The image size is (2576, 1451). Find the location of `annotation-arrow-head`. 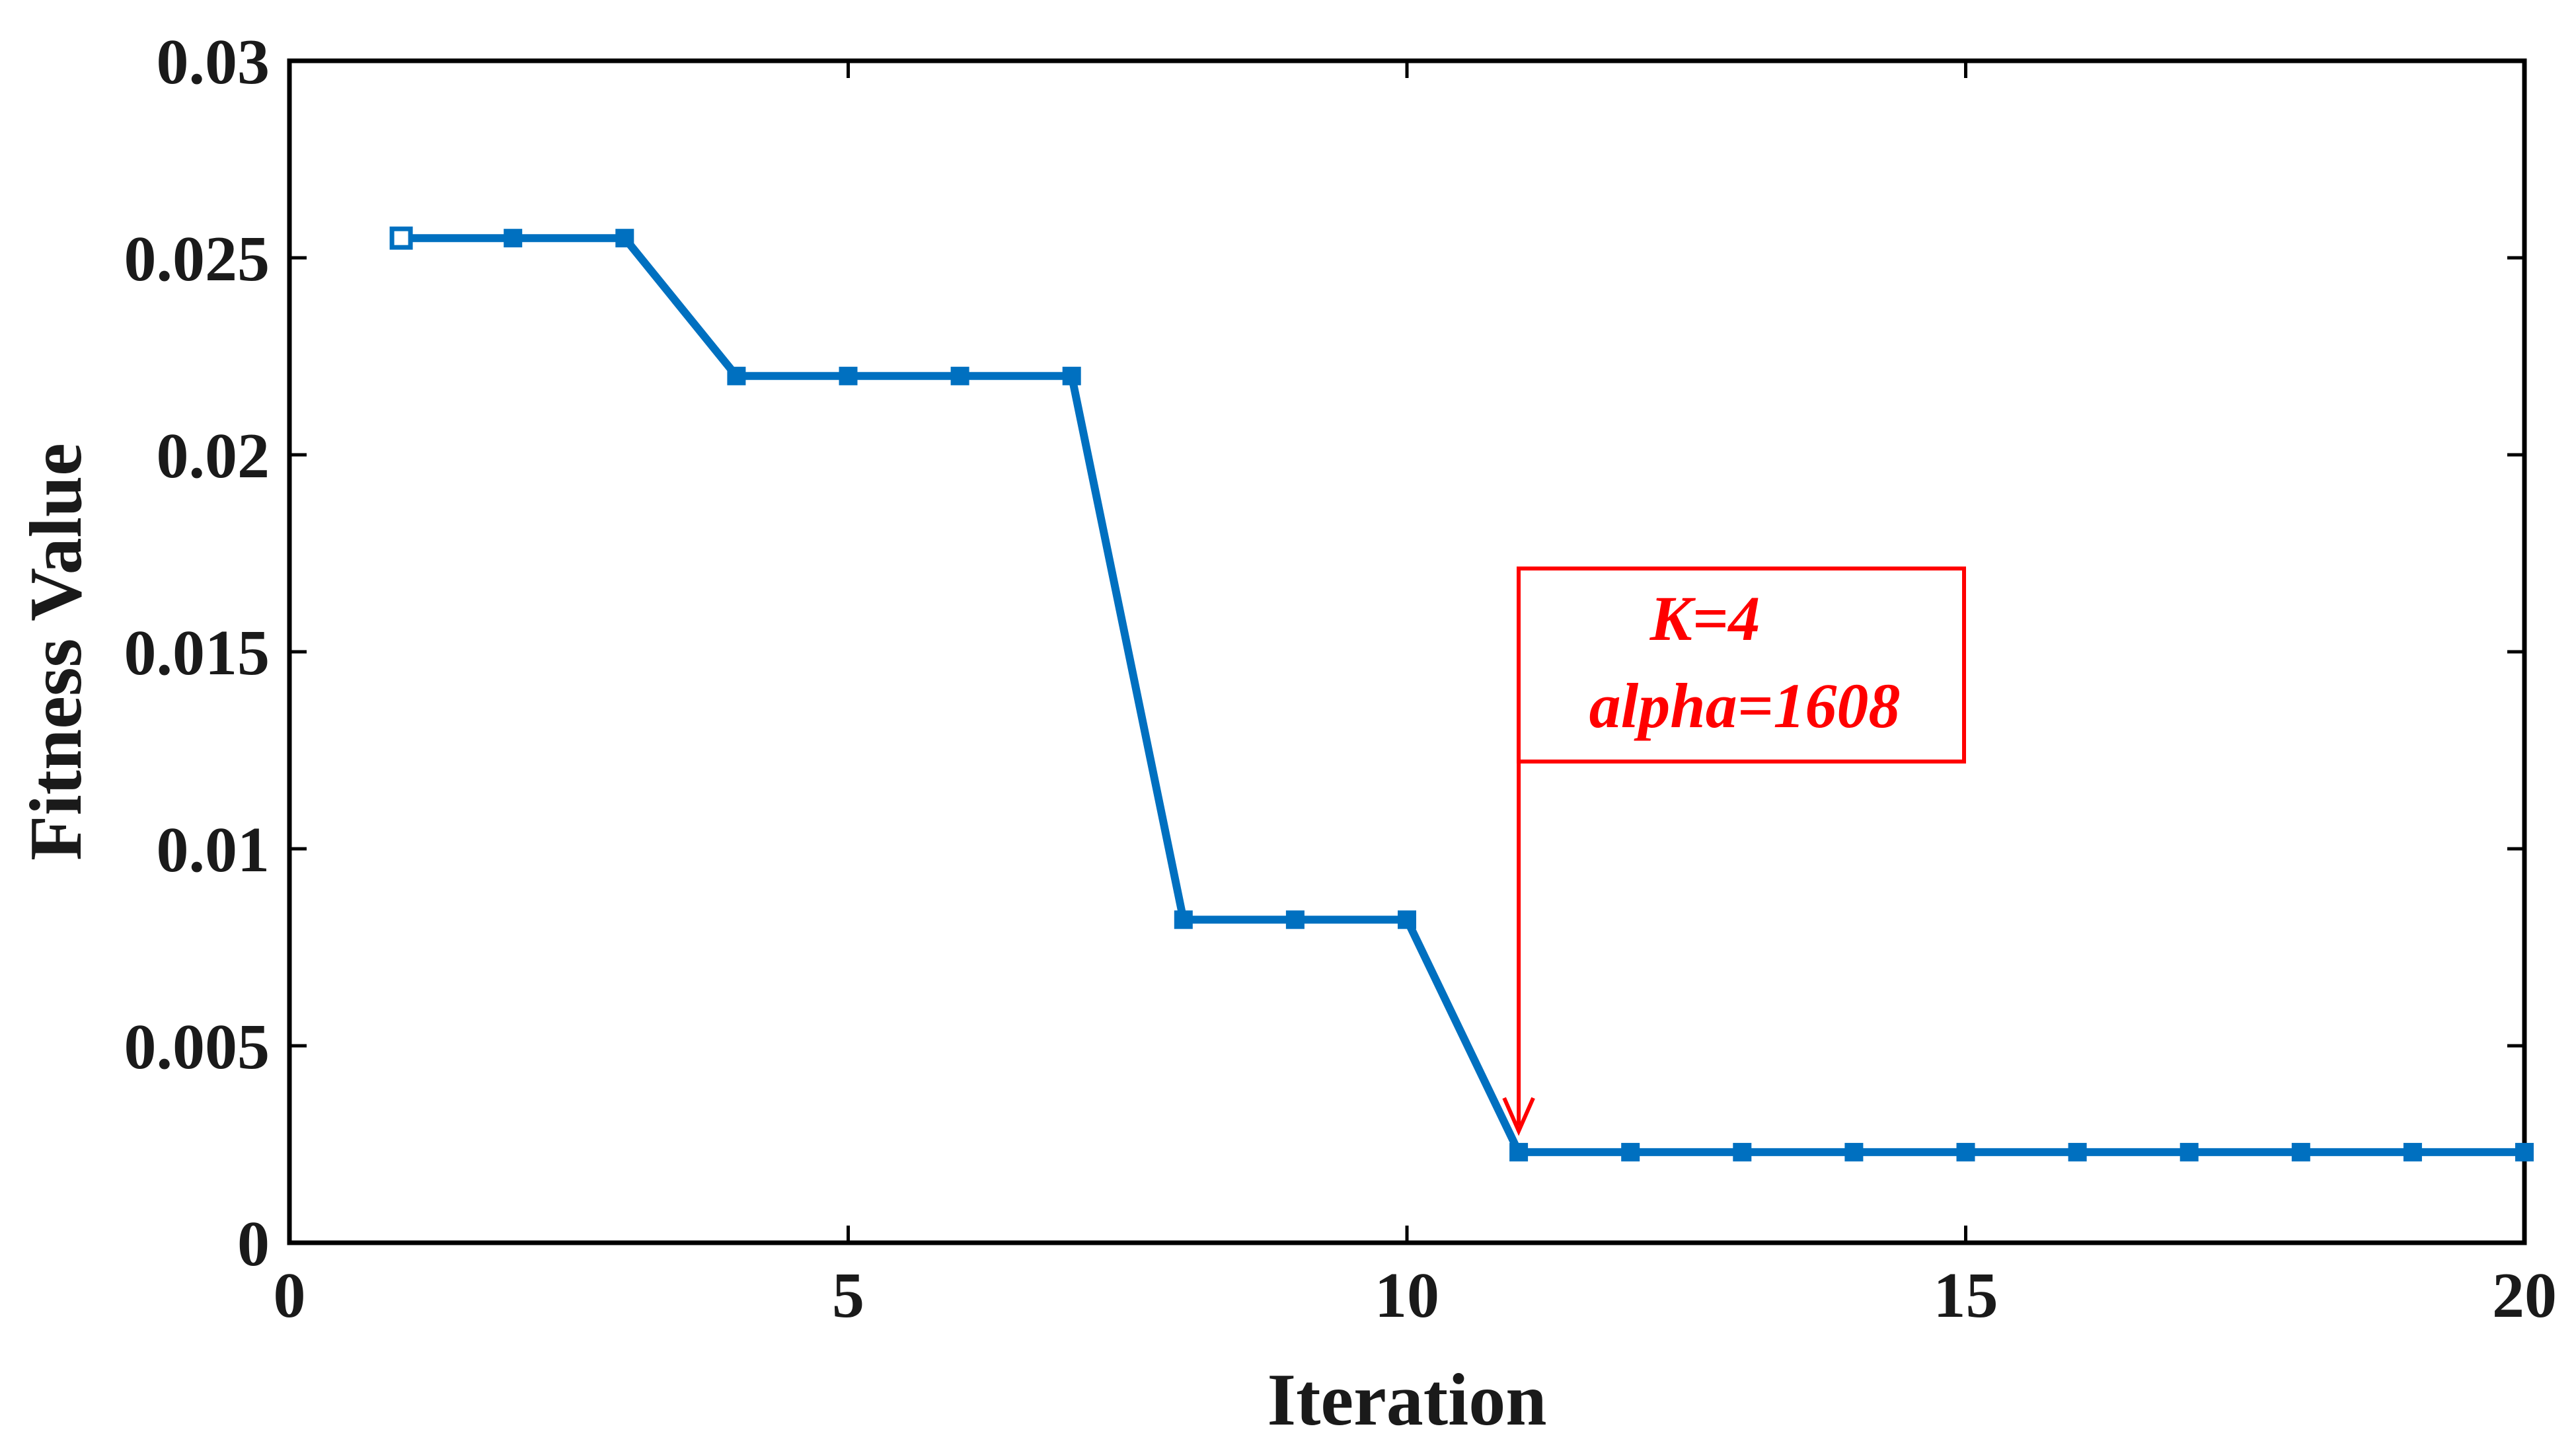

annotation-arrow-head is located at coordinates (1519, 1116).